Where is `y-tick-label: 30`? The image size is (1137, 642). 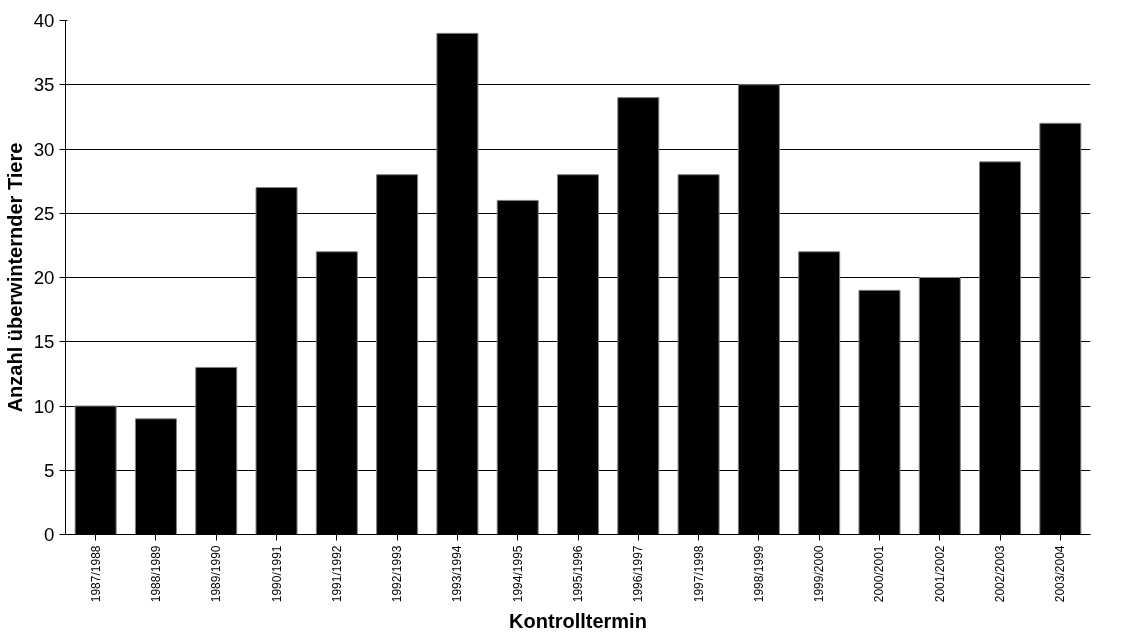 y-tick-label: 30 is located at coordinates (44, 149).